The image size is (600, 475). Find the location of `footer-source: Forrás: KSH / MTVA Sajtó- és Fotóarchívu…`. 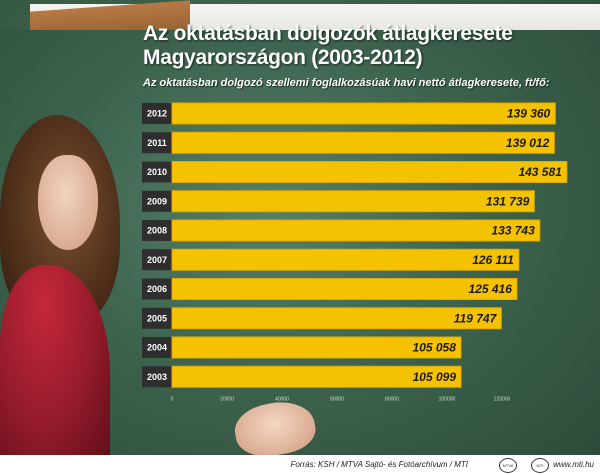

footer-source: Forrás: KSH / MTVA Sajtó- és Fotóarchívu… is located at coordinates (379, 464).